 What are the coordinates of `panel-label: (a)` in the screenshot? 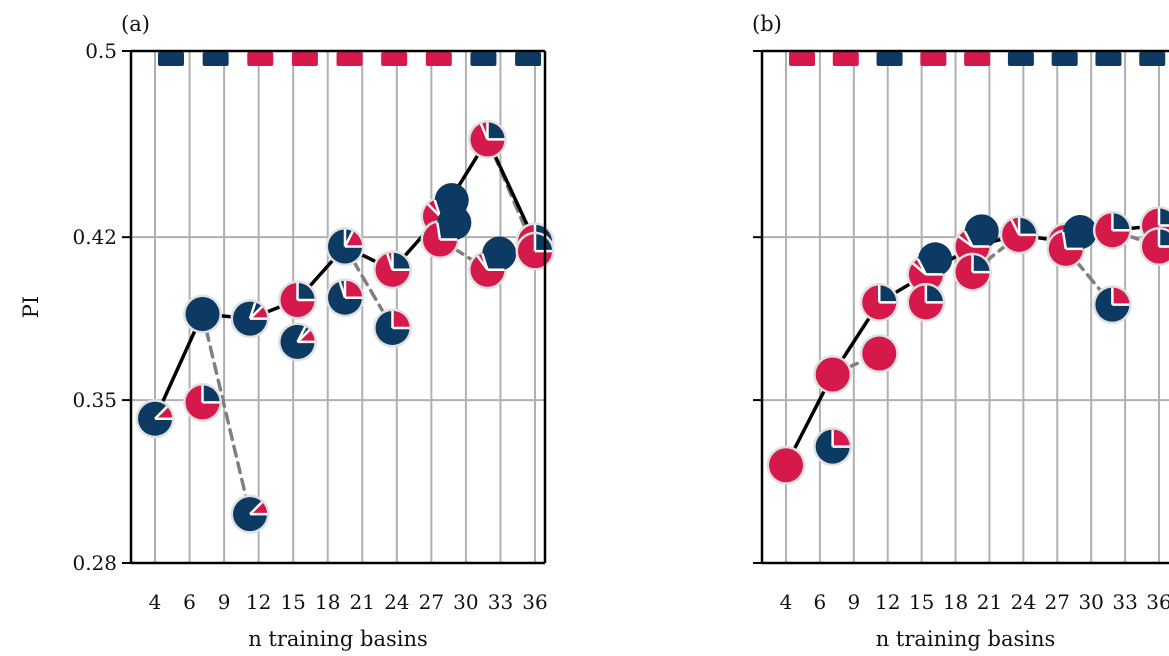 It's located at (135, 24).